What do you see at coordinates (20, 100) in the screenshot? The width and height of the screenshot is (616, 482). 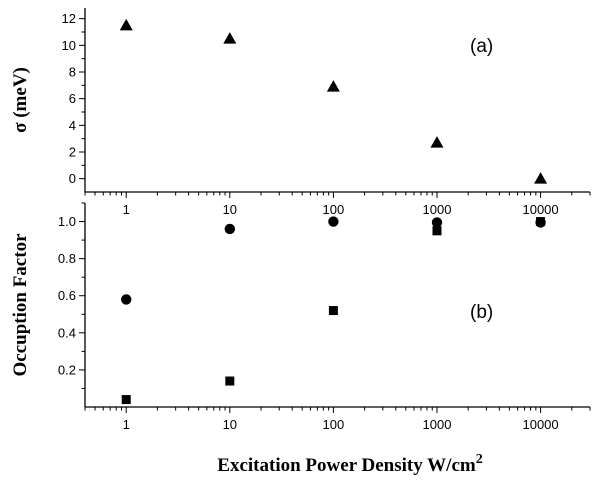 I see `y-axis-title: σ (meV)` at bounding box center [20, 100].